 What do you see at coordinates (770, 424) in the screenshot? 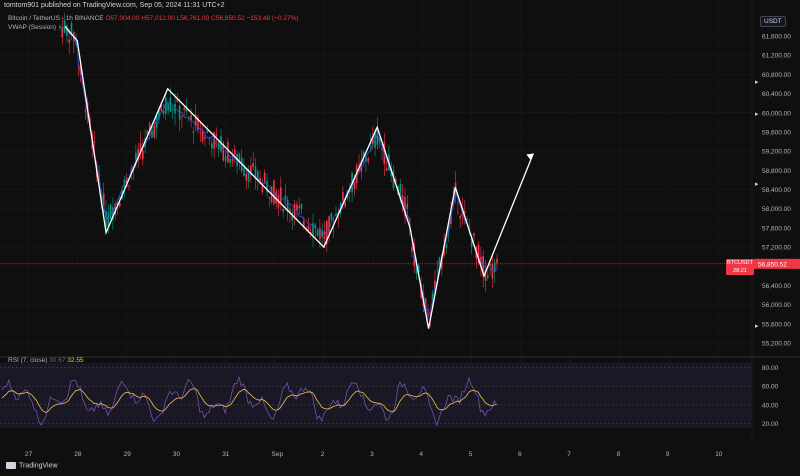
I see `rsi-tick-label: 20.00` at bounding box center [770, 424].